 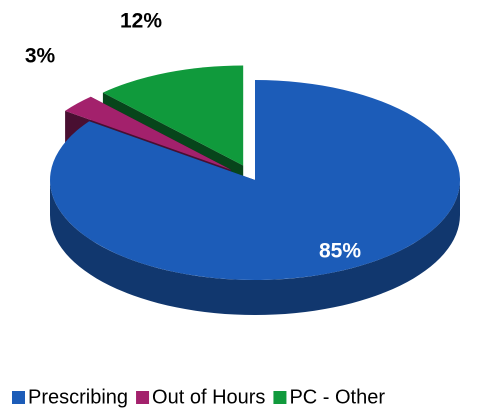 I want to click on data-label: 12%, so click(x=141, y=21).